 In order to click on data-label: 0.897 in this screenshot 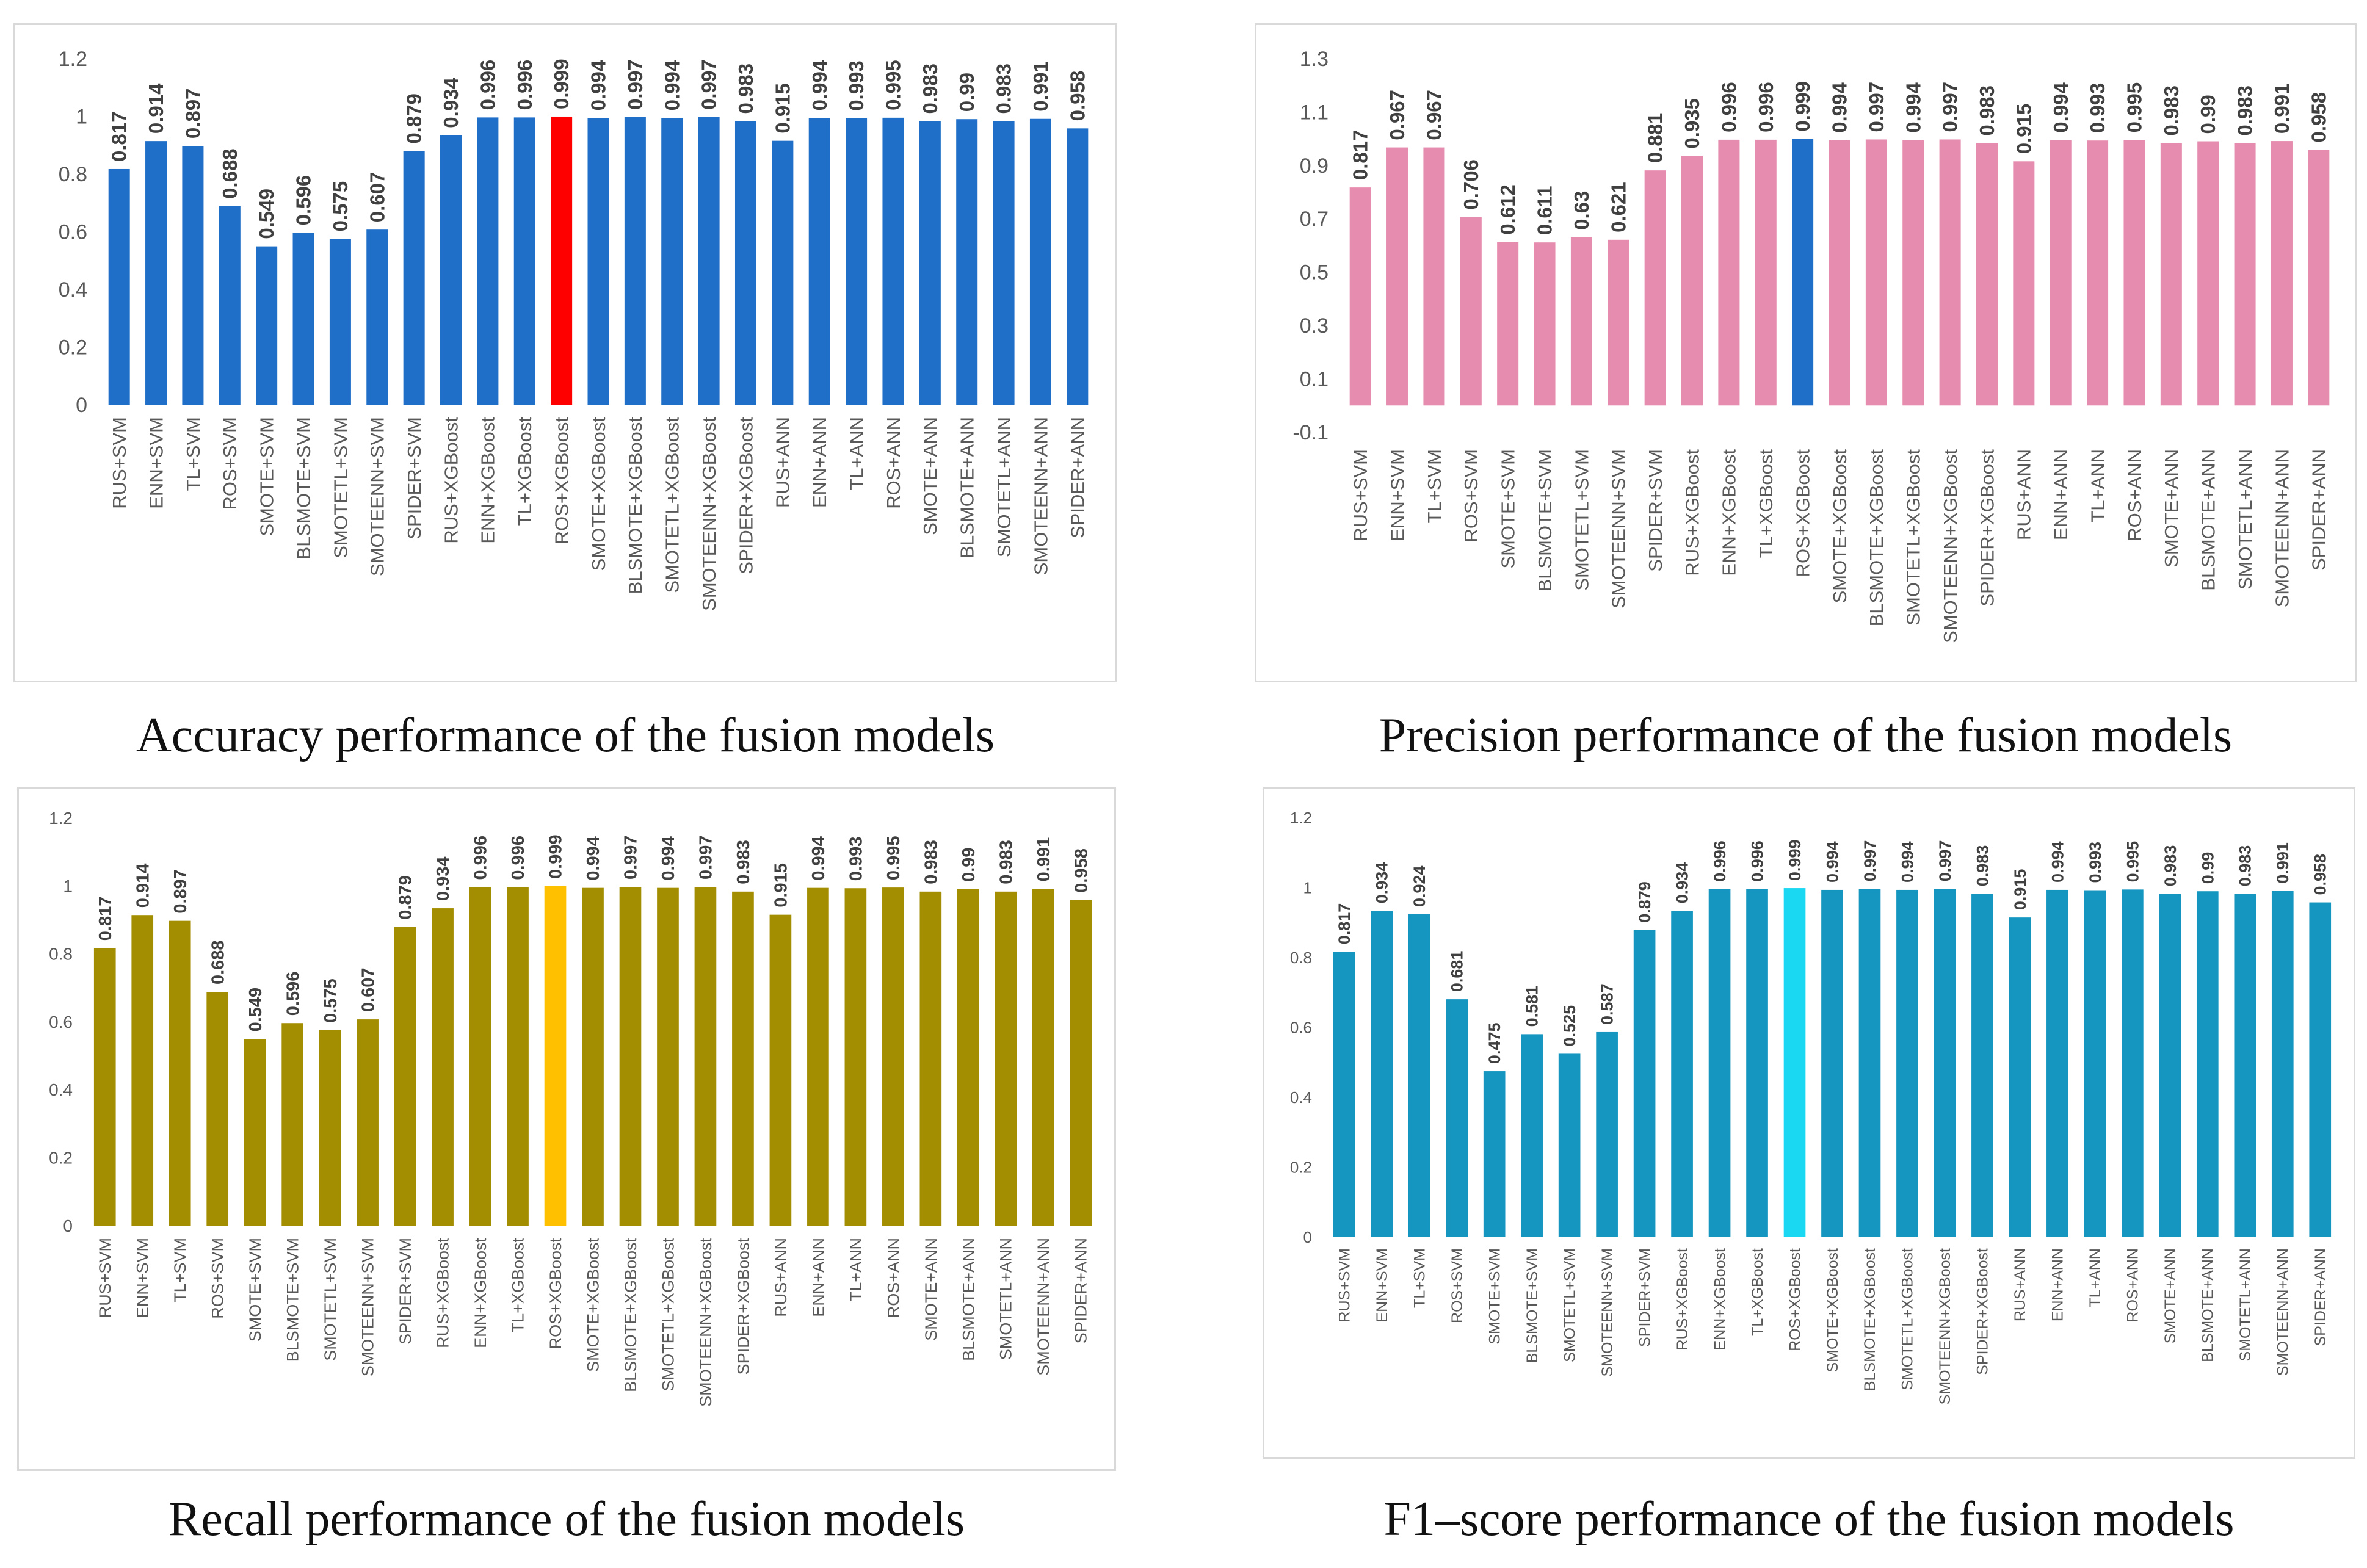, I will do `click(180, 891)`.